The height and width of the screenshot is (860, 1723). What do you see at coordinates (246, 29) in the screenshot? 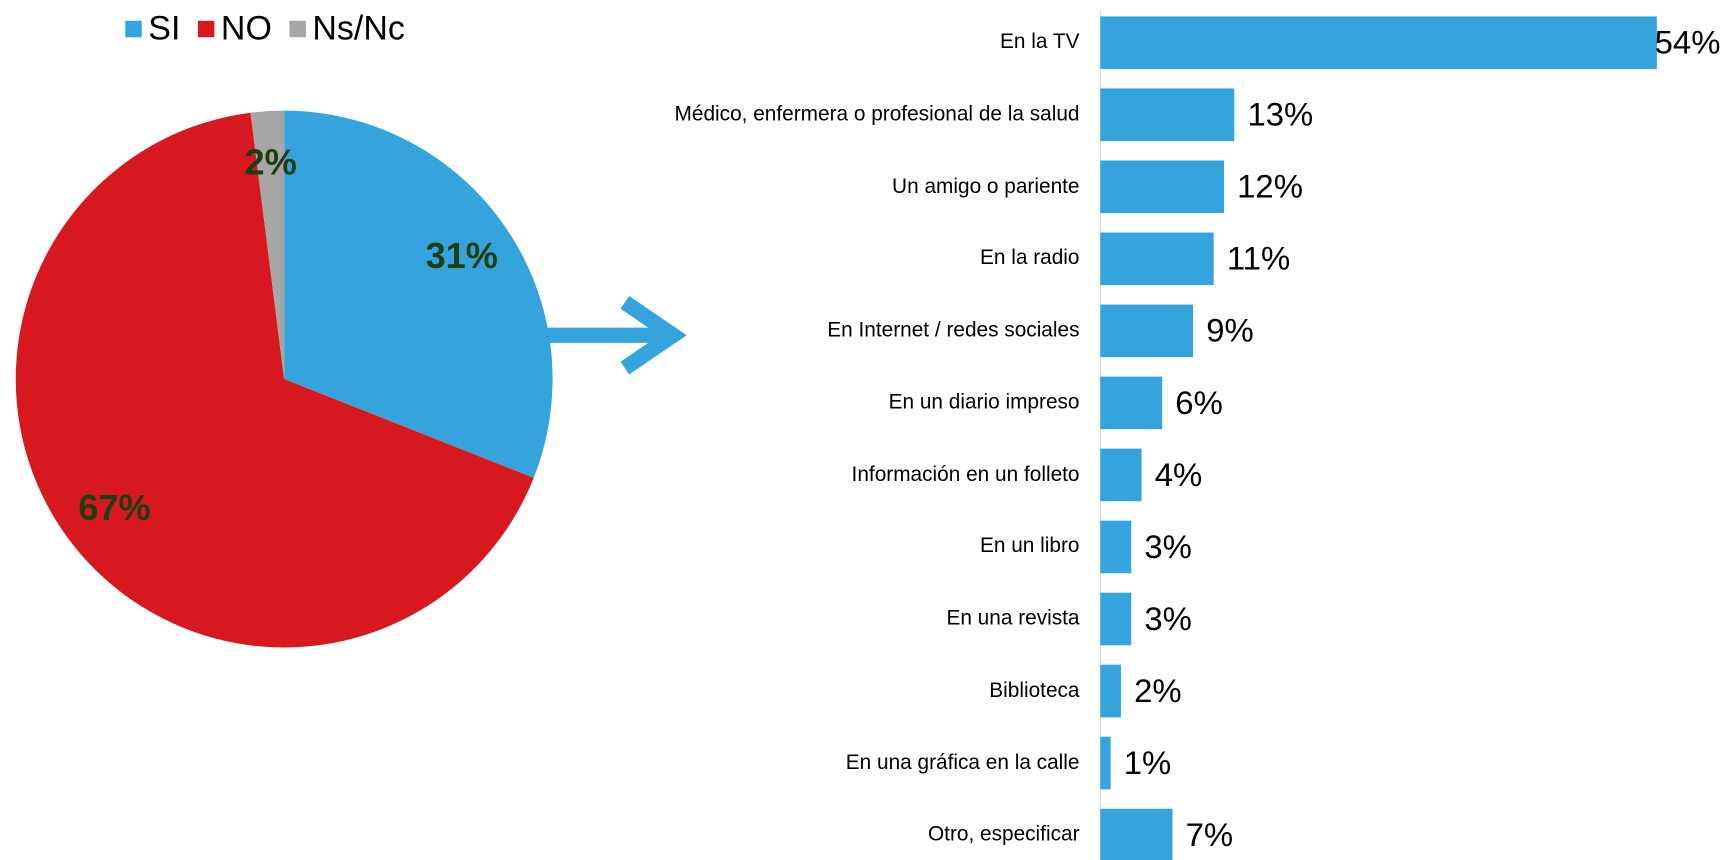
I see `legend-label: NO` at bounding box center [246, 29].